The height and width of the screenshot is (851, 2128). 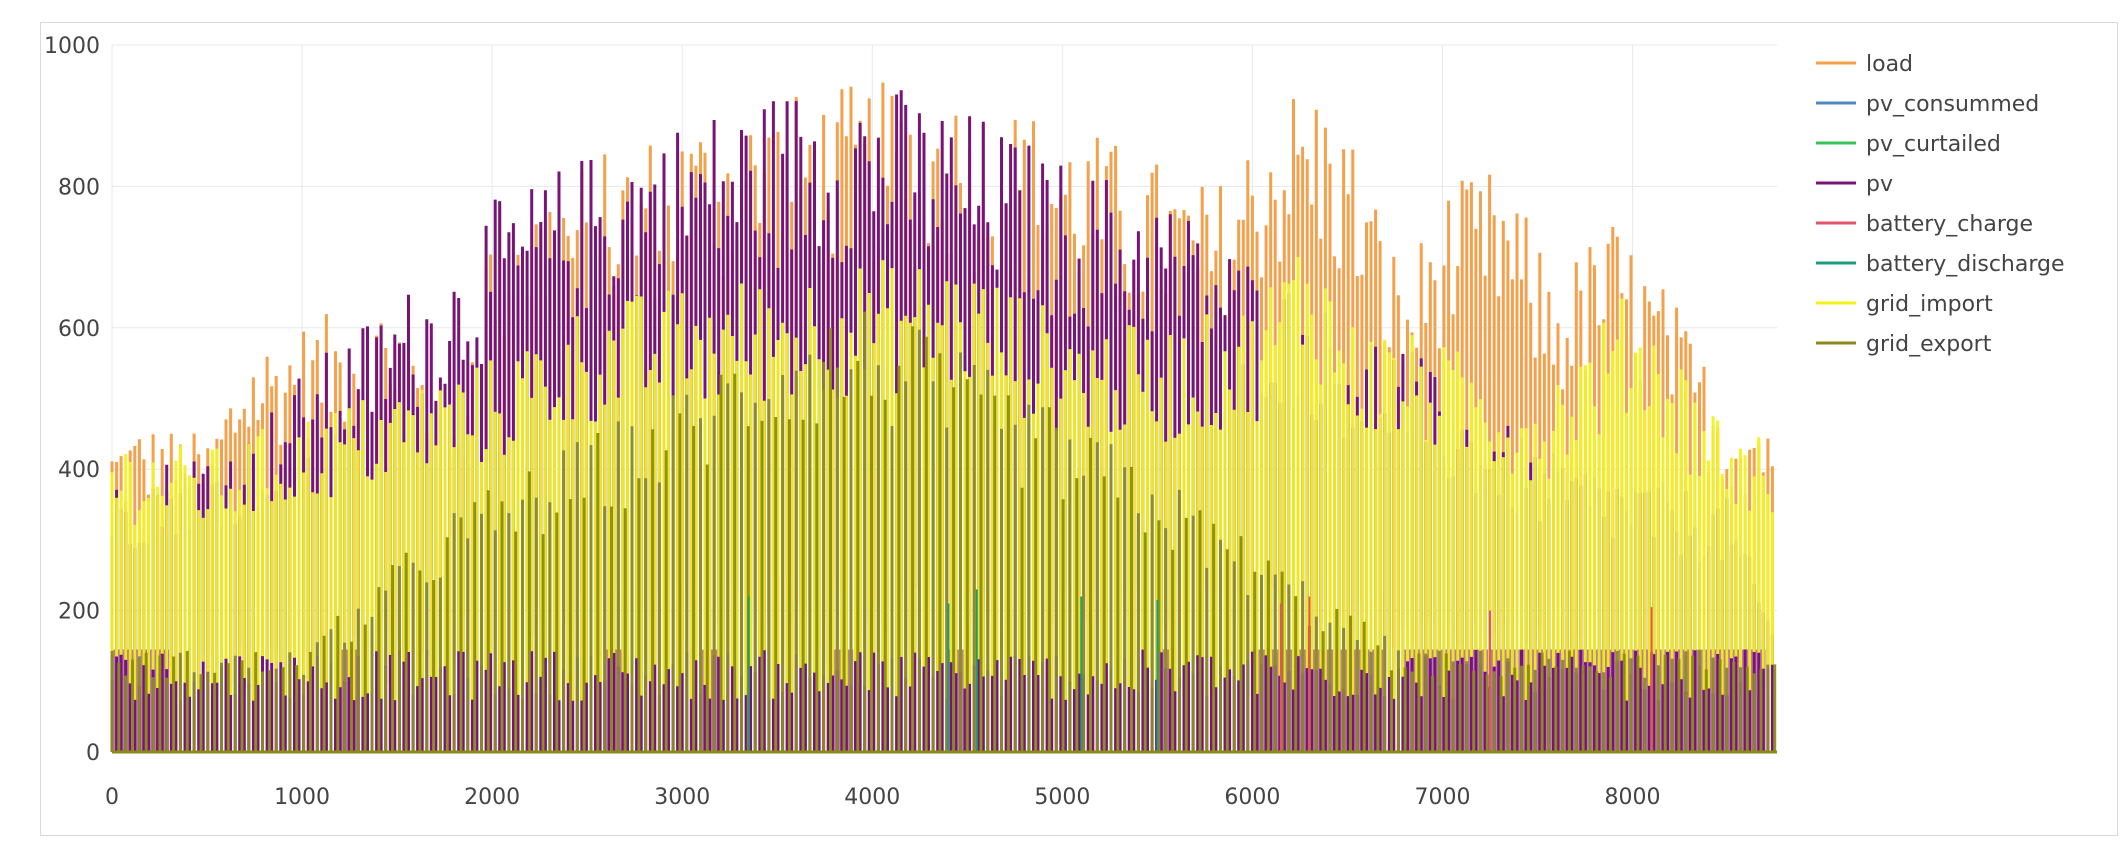 What do you see at coordinates (79, 612) in the screenshot?
I see `y-tick-label: 200` at bounding box center [79, 612].